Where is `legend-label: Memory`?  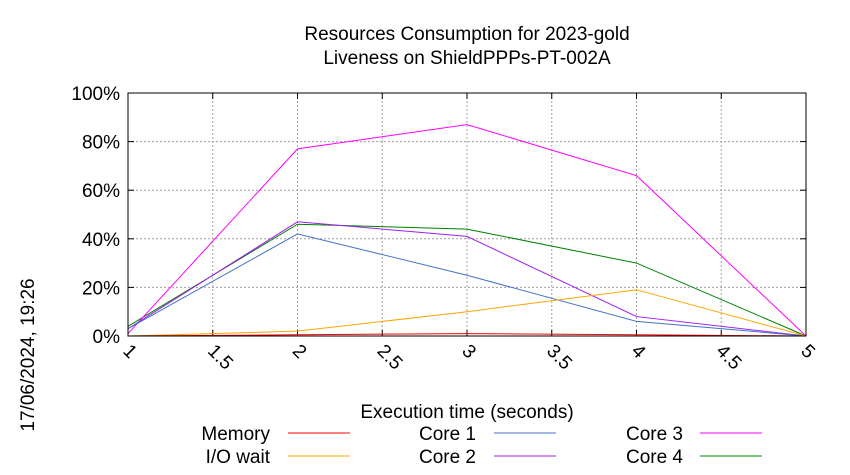 legend-label: Memory is located at coordinates (235, 434).